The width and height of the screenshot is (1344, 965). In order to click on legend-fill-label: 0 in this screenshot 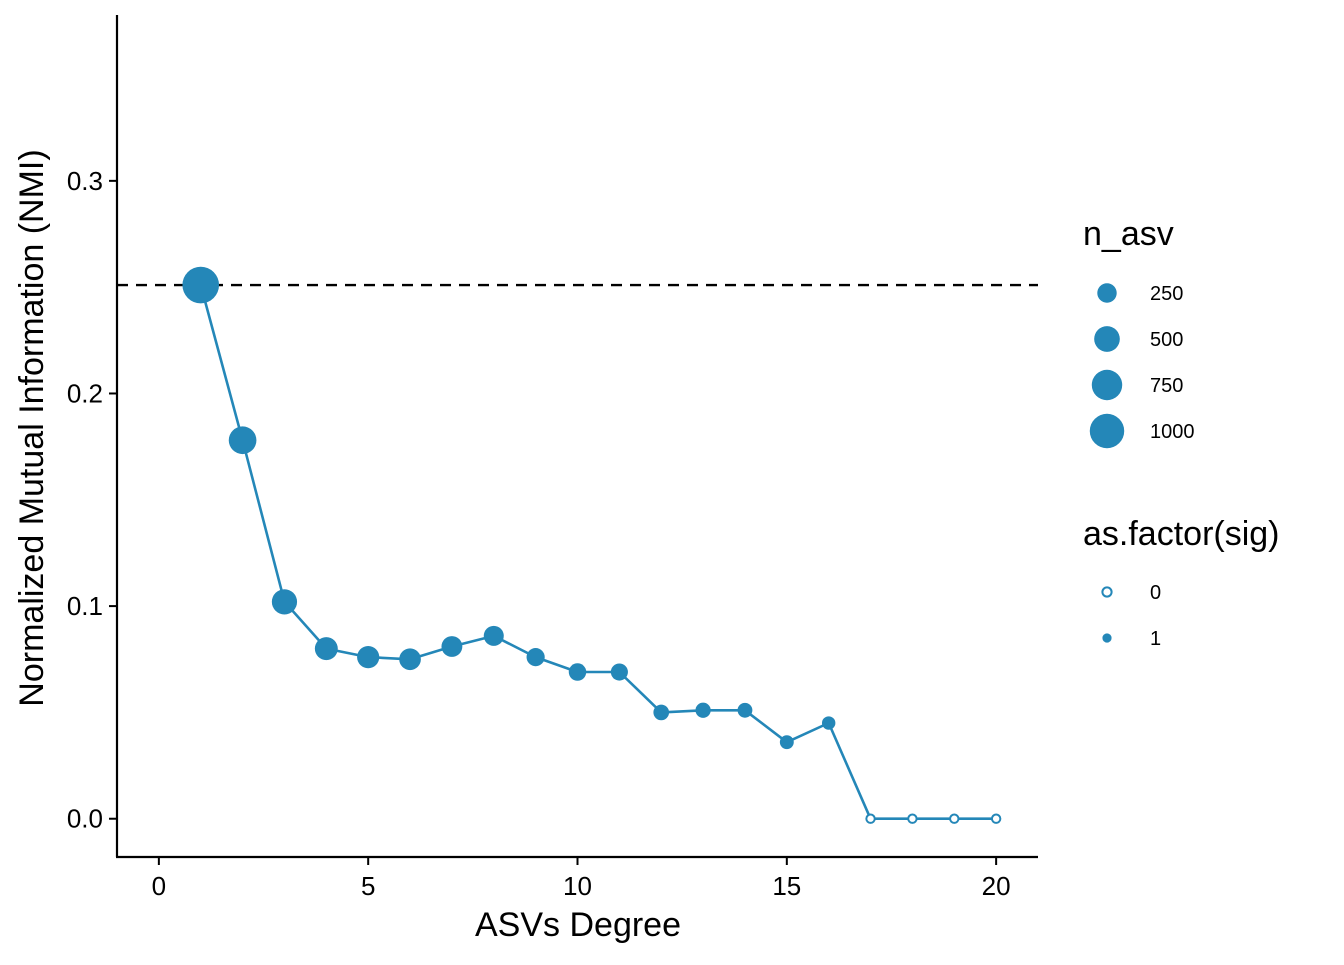, I will do `click(1155, 593)`.